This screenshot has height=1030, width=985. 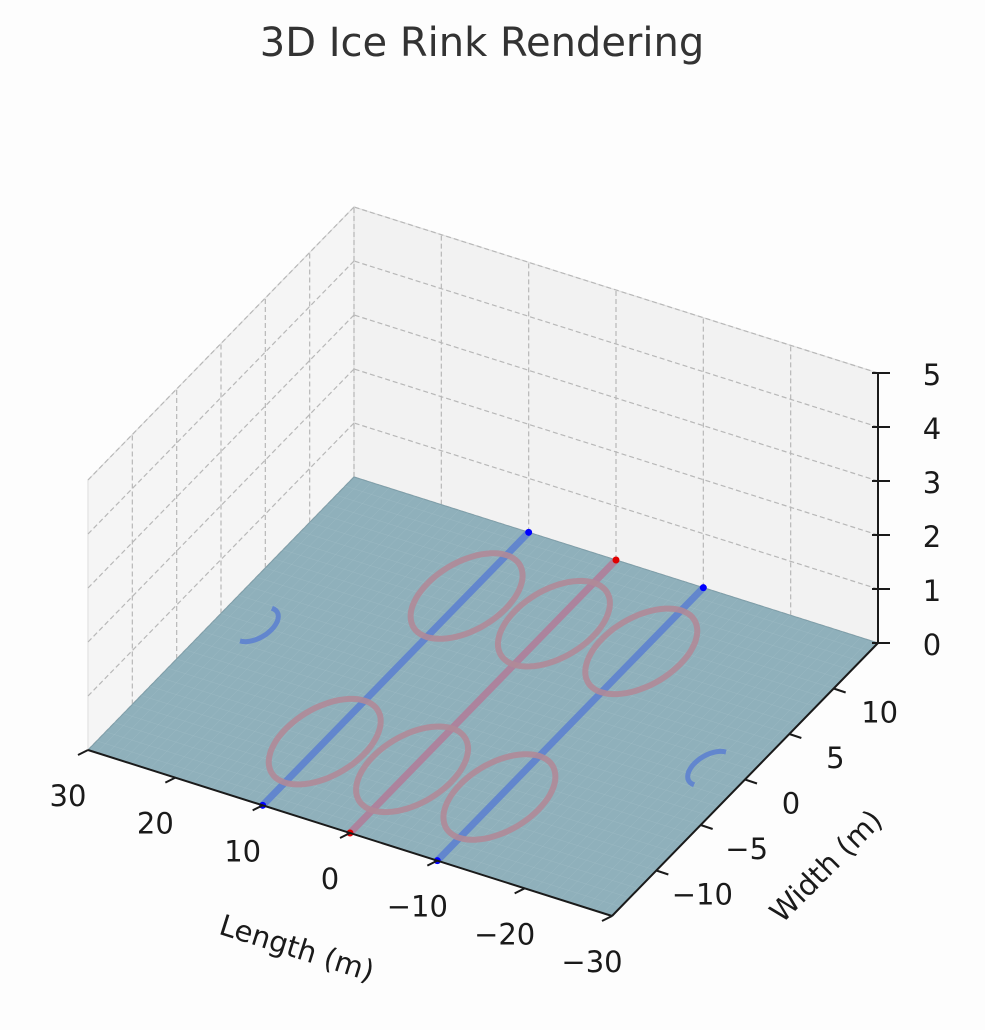 What do you see at coordinates (702, 895) in the screenshot?
I see `y-tick-label: −10` at bounding box center [702, 895].